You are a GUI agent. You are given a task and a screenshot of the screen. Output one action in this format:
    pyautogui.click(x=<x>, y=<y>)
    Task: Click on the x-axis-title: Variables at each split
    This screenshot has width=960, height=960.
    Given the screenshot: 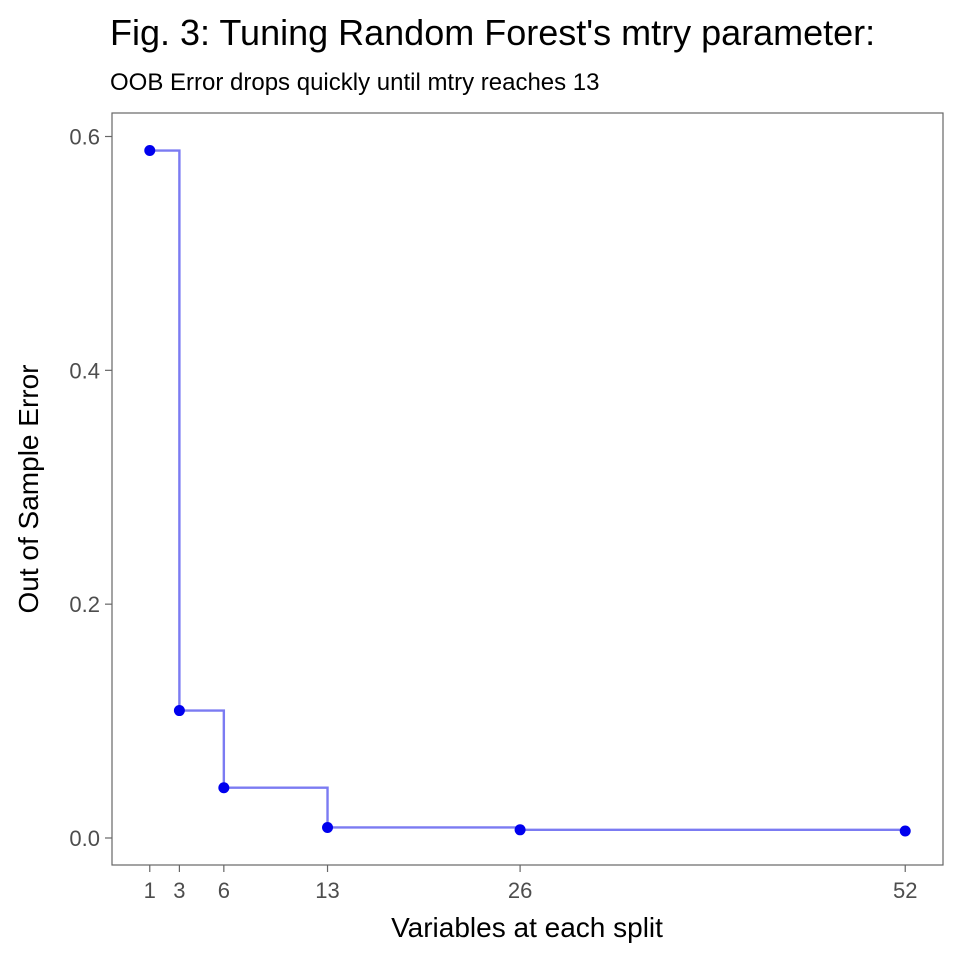 What is the action you would take?
    pyautogui.click(x=527, y=927)
    